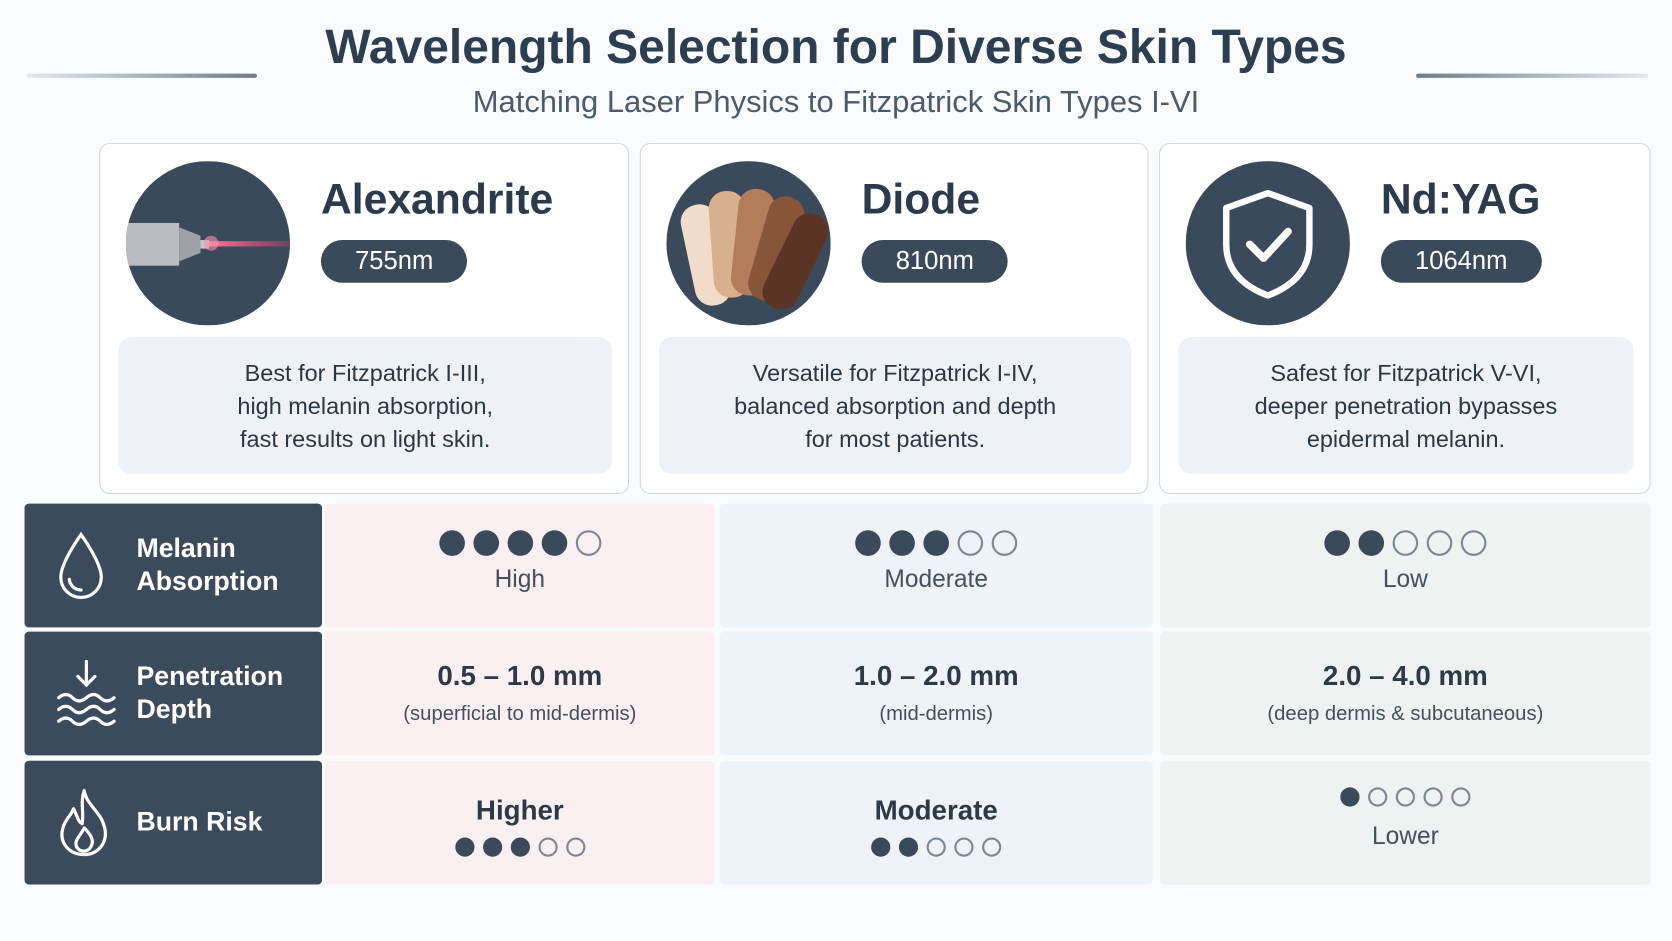 This screenshot has height=941, width=1672. I want to click on rating-label: Lower, so click(1405, 834).